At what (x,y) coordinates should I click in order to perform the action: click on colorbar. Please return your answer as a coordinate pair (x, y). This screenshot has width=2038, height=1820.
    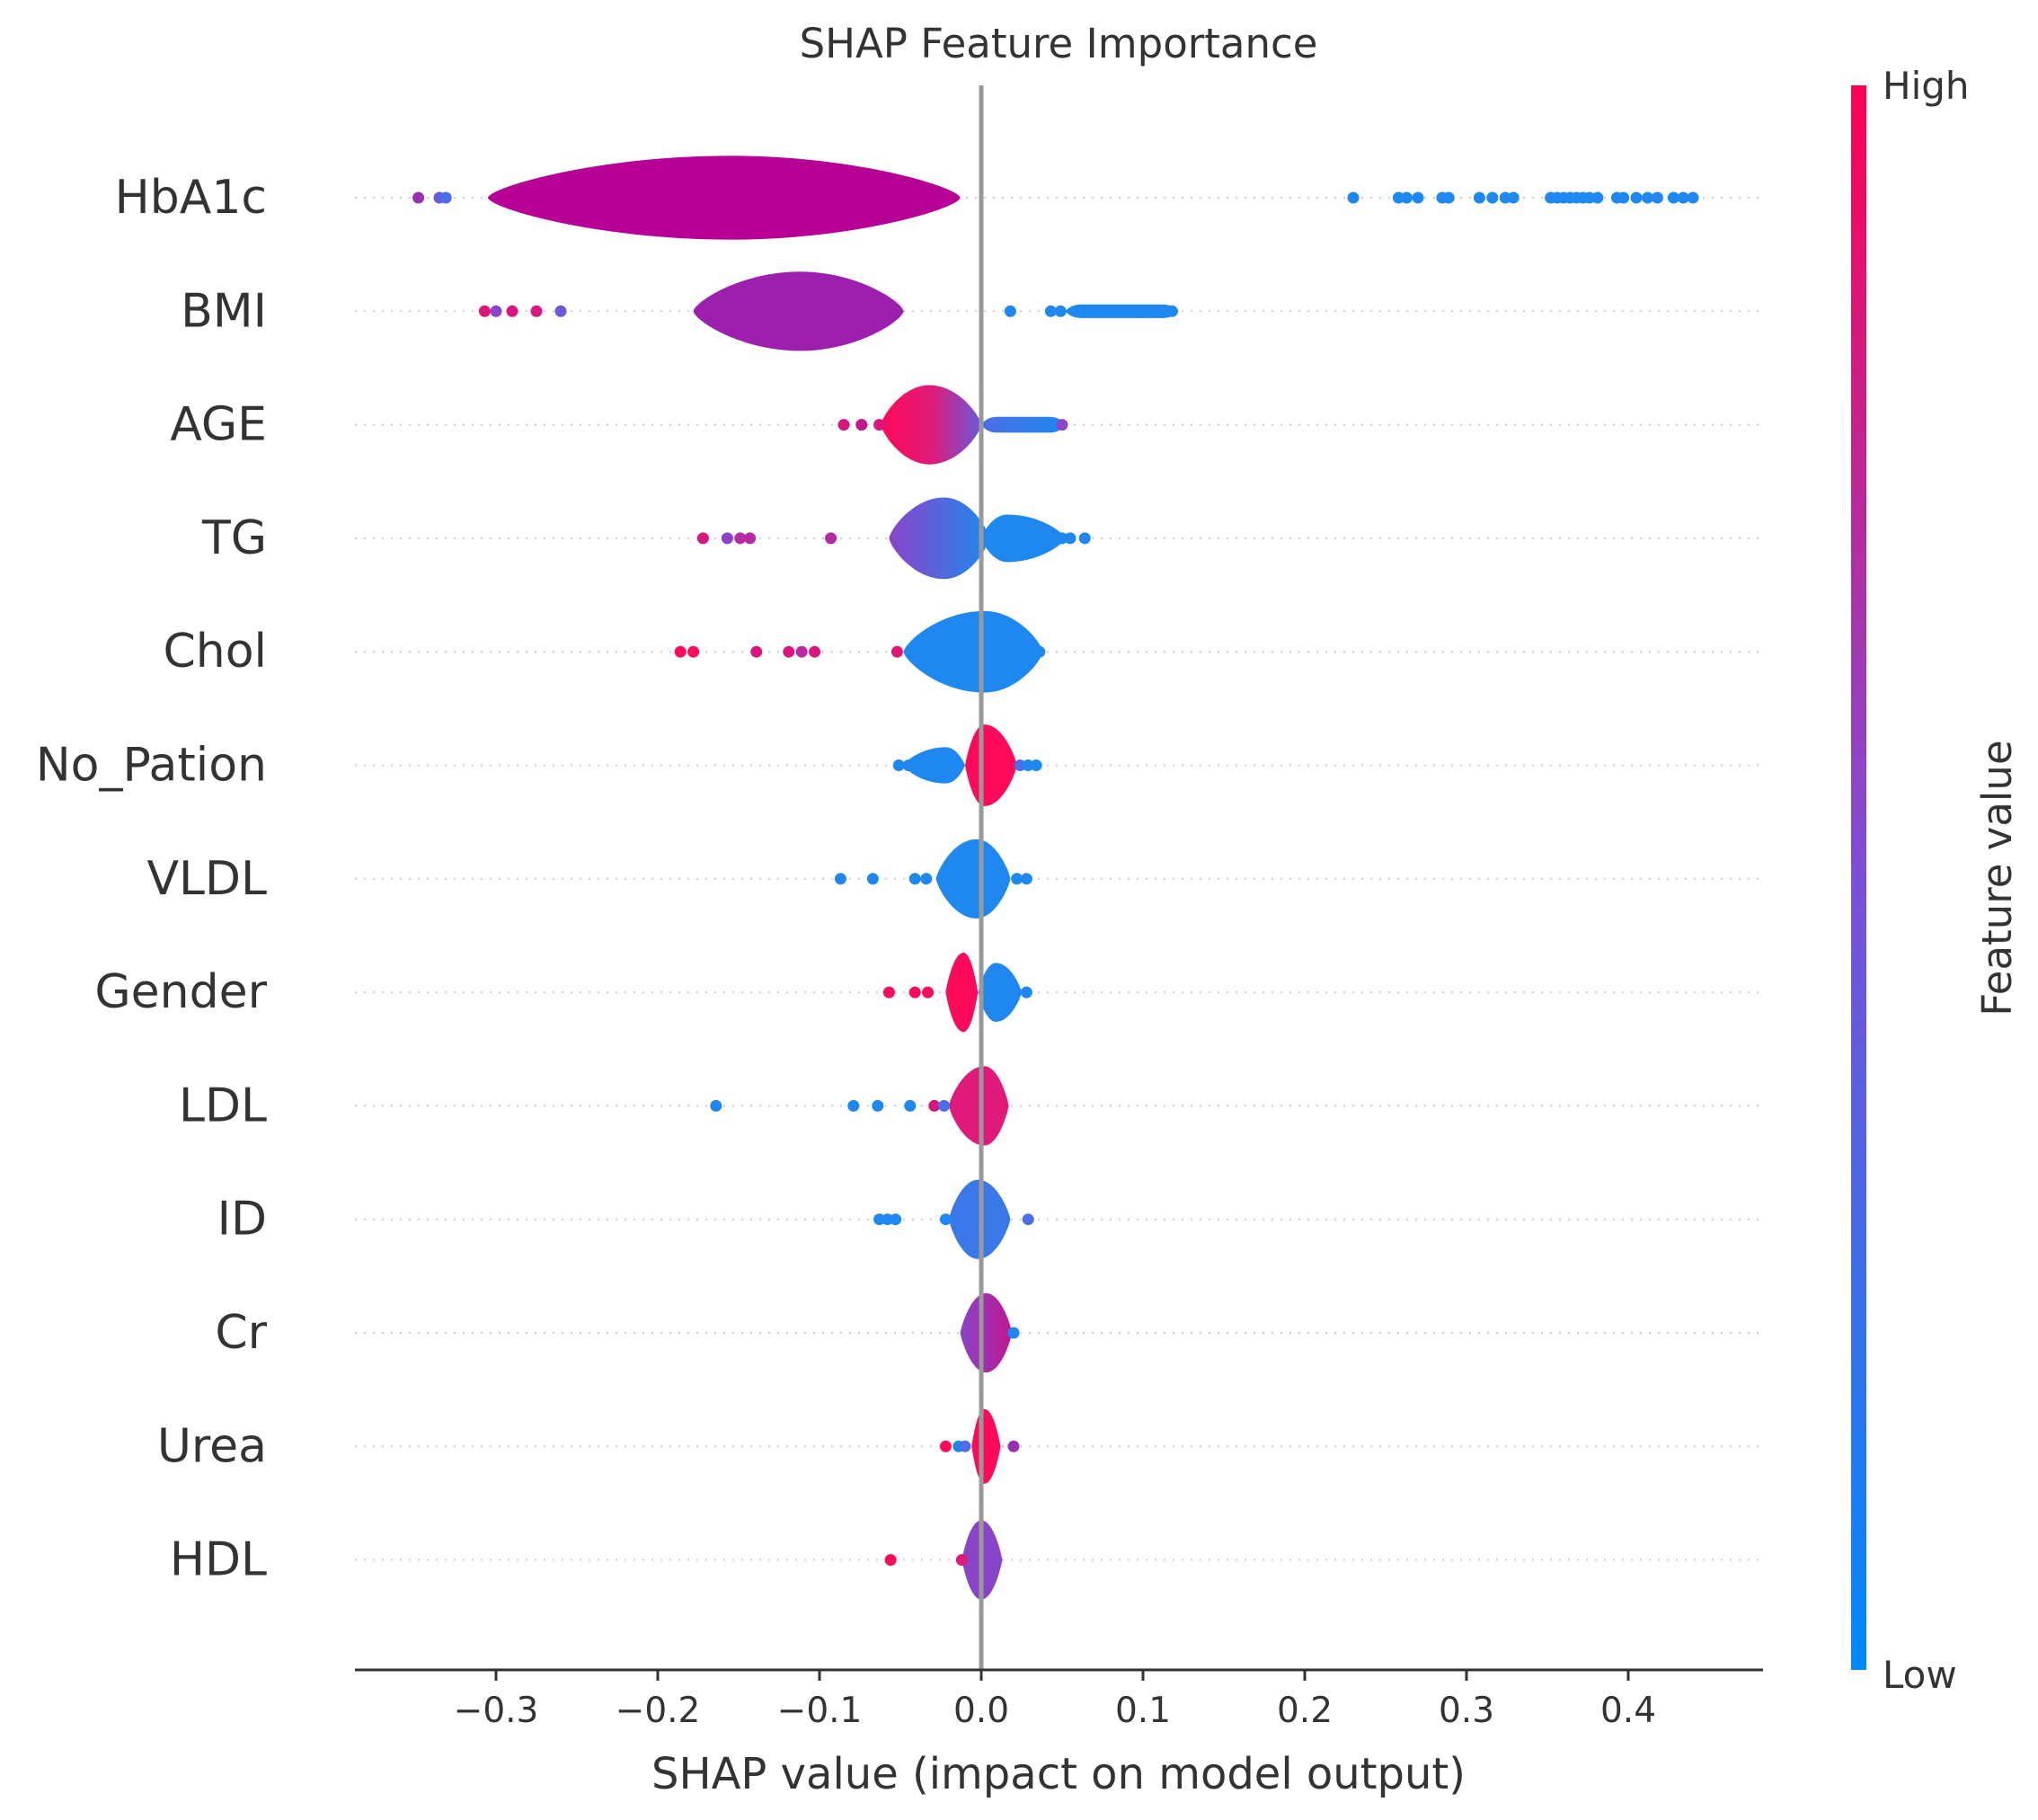
    Looking at the image, I should click on (1858, 878).